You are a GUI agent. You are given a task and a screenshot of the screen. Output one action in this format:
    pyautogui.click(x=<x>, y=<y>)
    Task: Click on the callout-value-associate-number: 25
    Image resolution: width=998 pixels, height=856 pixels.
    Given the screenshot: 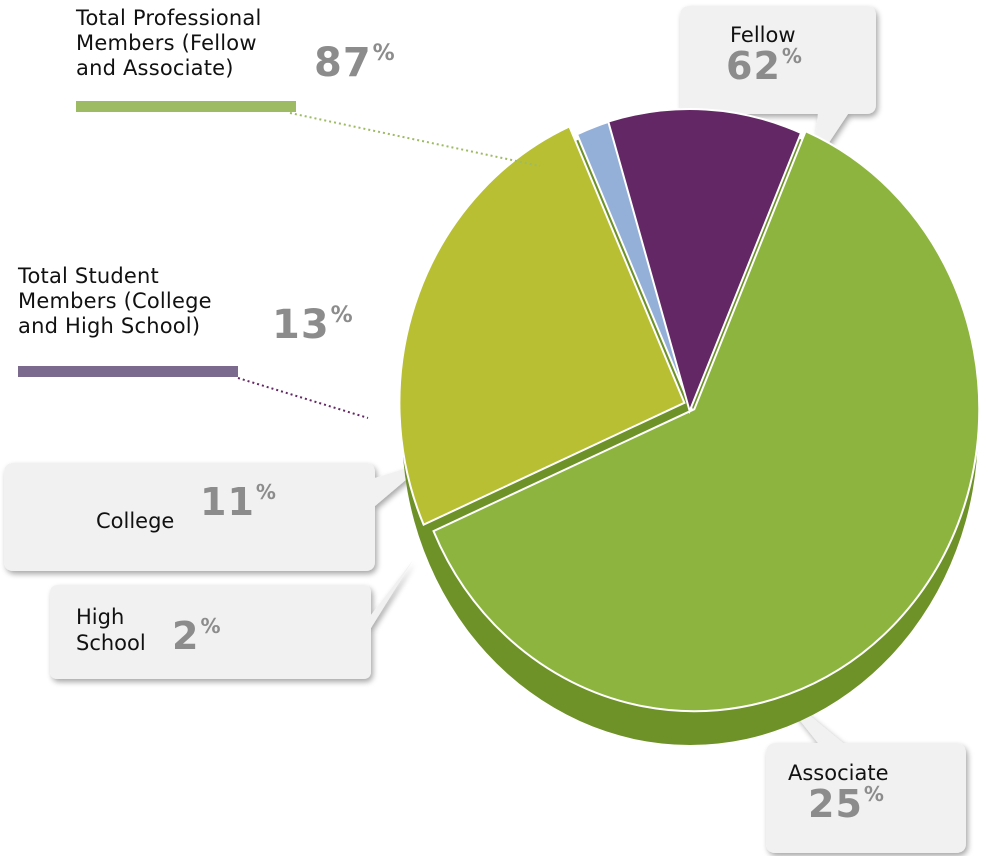 What is the action you would take?
    pyautogui.click(x=835, y=804)
    